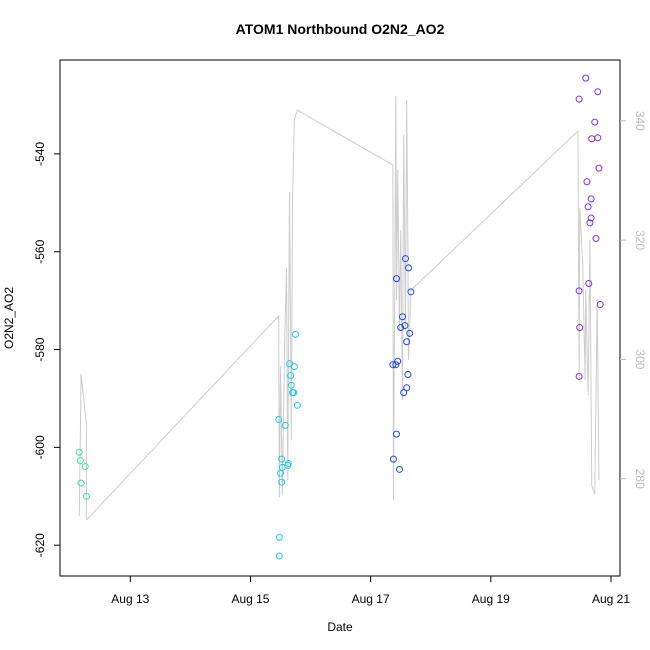 The height and width of the screenshot is (650, 650). Describe the element at coordinates (9, 318) in the screenshot. I see `y-axis-label: O2N2_AO2` at that location.